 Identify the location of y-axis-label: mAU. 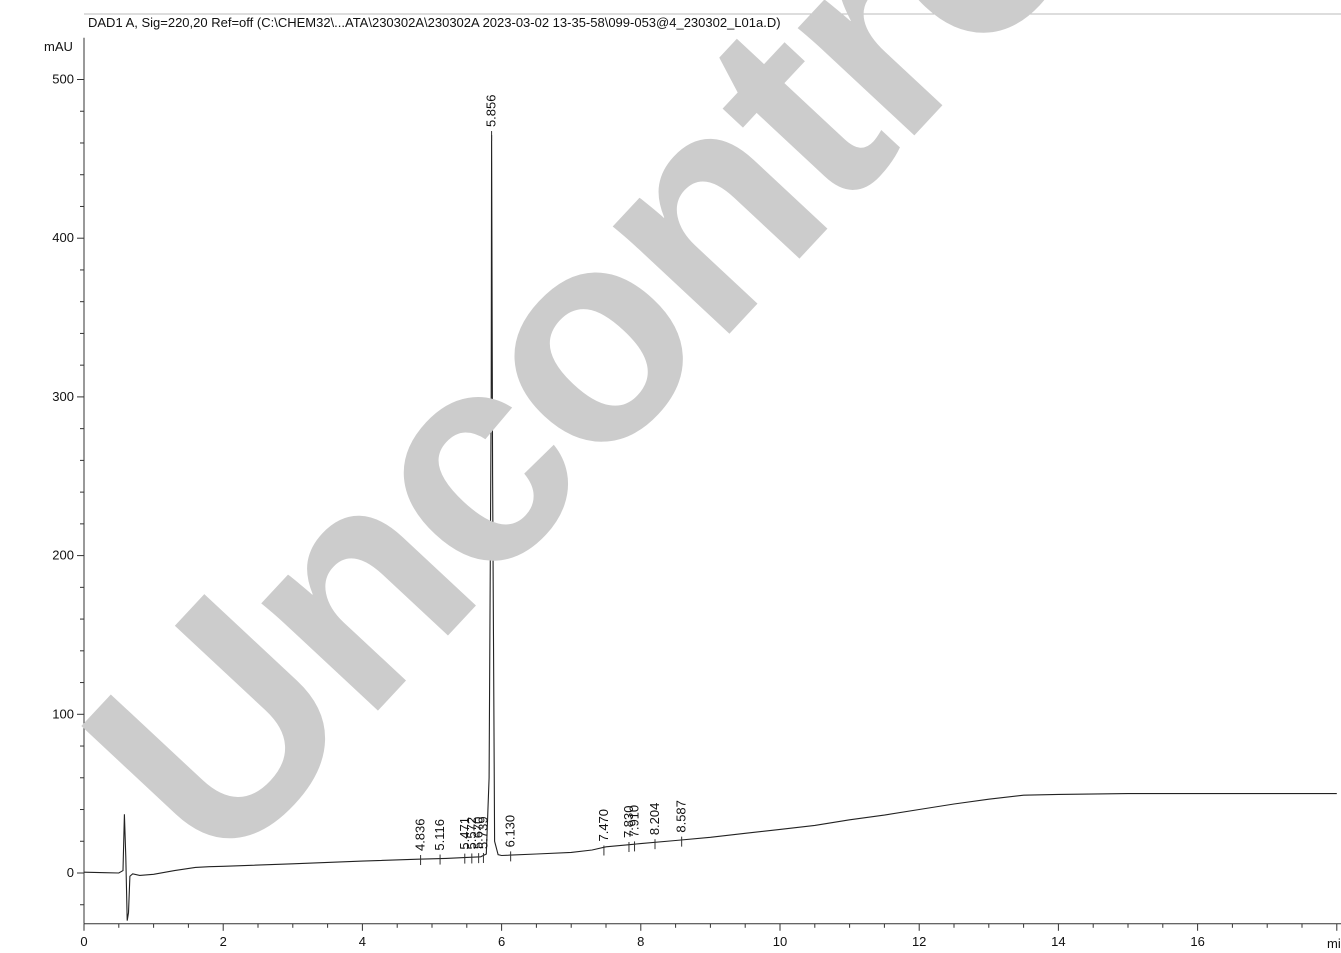
(58, 46).